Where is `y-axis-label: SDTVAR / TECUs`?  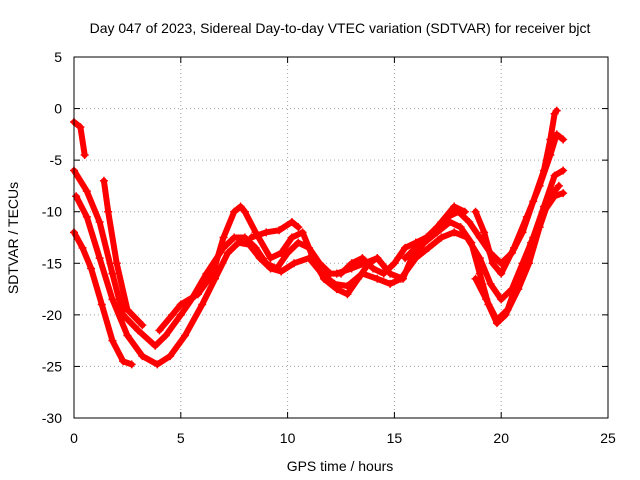 y-axis-label: SDTVAR / TECUs is located at coordinates (13, 238).